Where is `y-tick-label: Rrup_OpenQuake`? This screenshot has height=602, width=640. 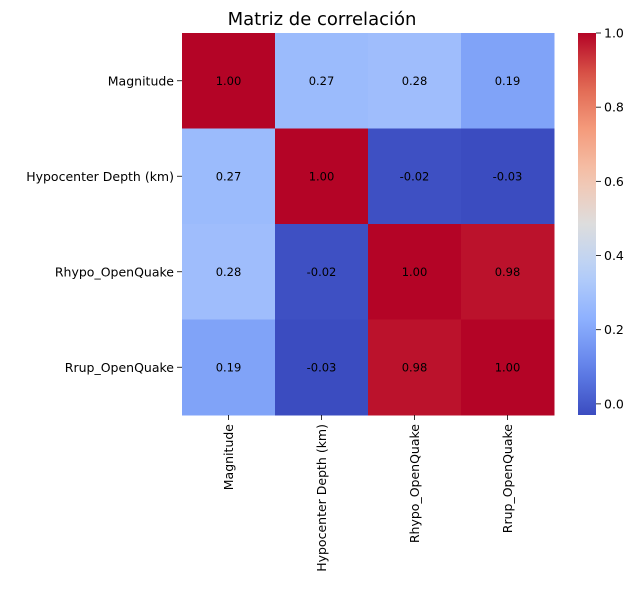
y-tick-label: Rrup_OpenQuake is located at coordinates (120, 367).